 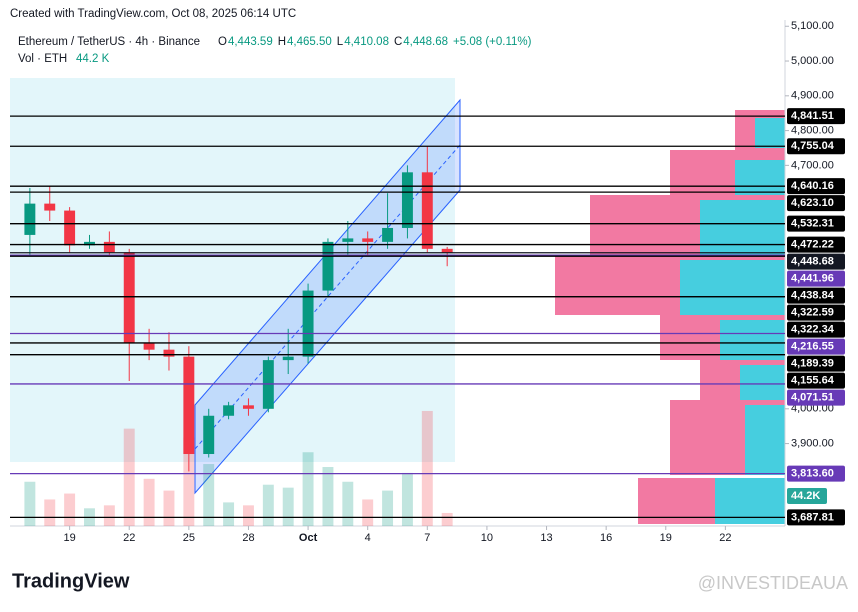 I want to click on ohlc-key: L, so click(x=340, y=42).